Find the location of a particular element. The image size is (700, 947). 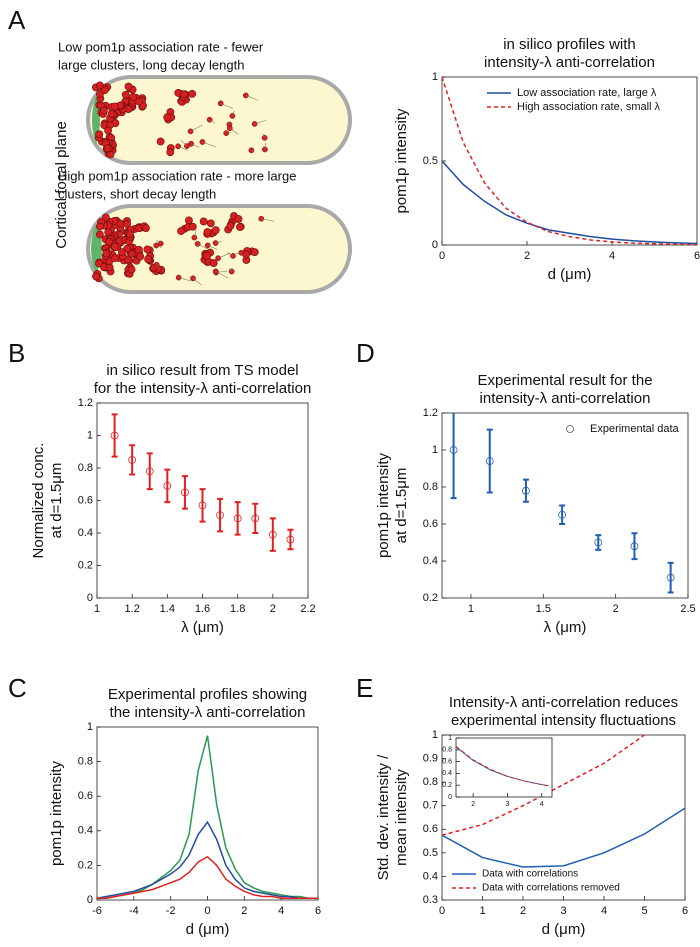

side-label: Cortical focal plane is located at coordinates (61, 185).